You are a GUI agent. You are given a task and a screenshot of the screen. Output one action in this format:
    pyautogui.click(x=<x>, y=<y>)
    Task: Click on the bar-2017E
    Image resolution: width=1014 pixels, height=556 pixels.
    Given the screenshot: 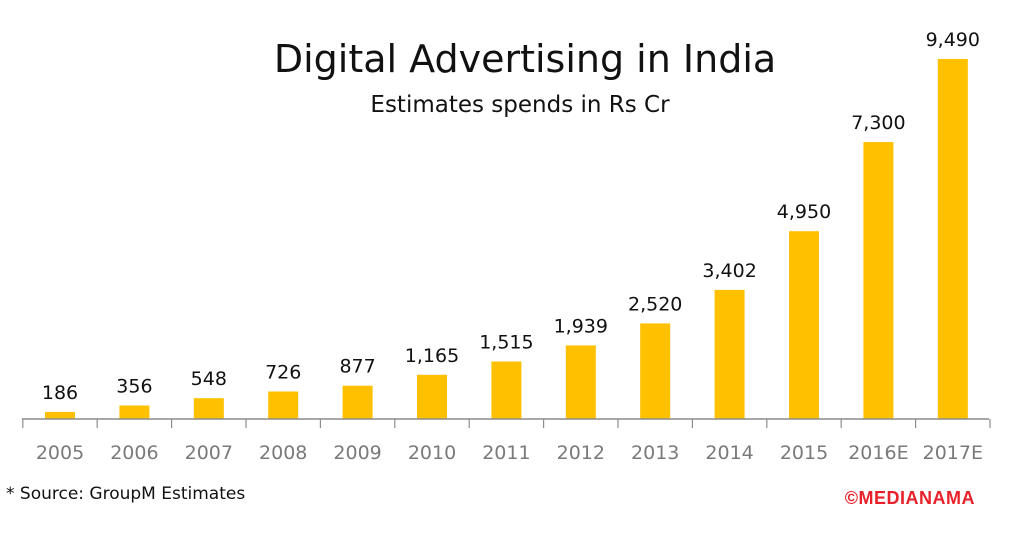 What is the action you would take?
    pyautogui.click(x=952, y=239)
    